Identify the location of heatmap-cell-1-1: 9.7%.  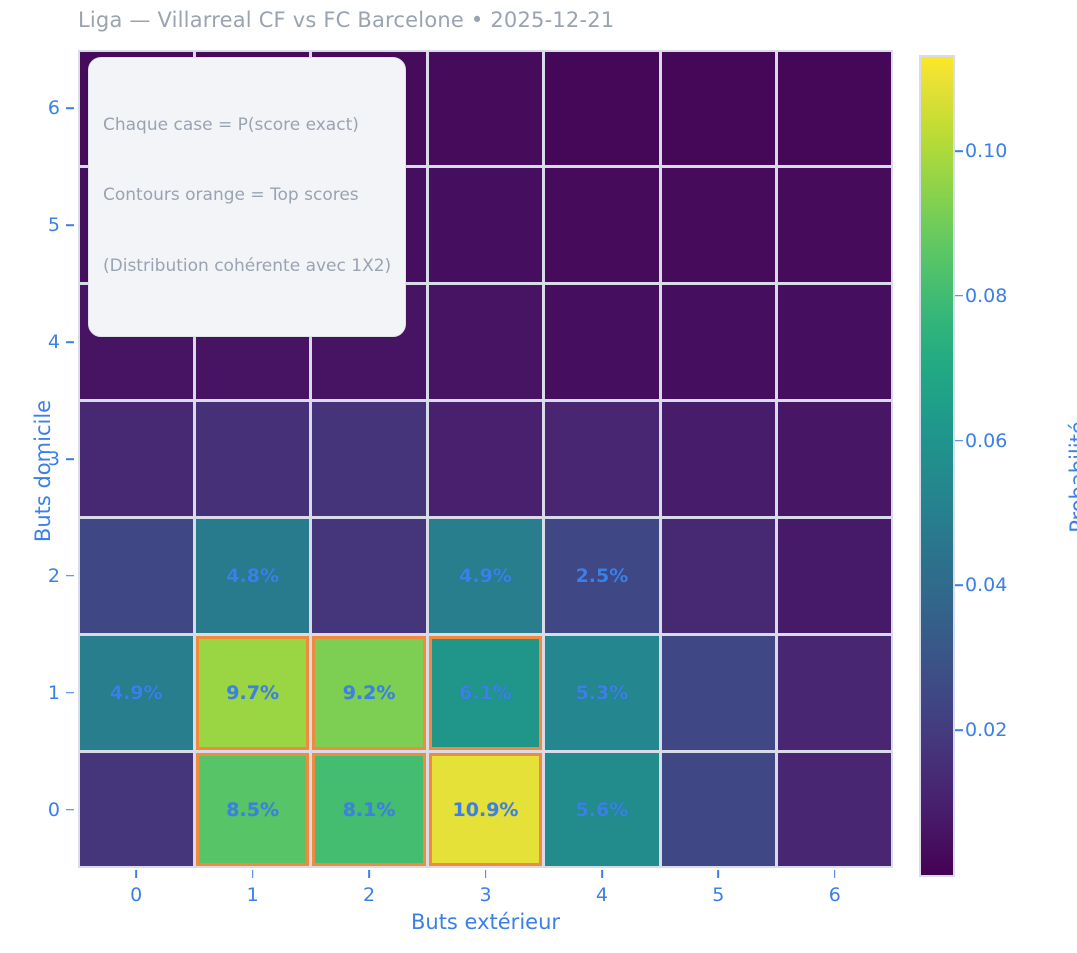
(252, 692).